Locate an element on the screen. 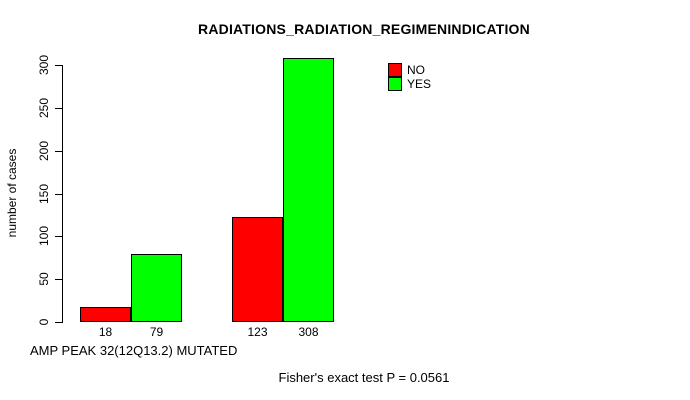 This screenshot has width=690, height=400. bar-yes-group1 is located at coordinates (156, 288).